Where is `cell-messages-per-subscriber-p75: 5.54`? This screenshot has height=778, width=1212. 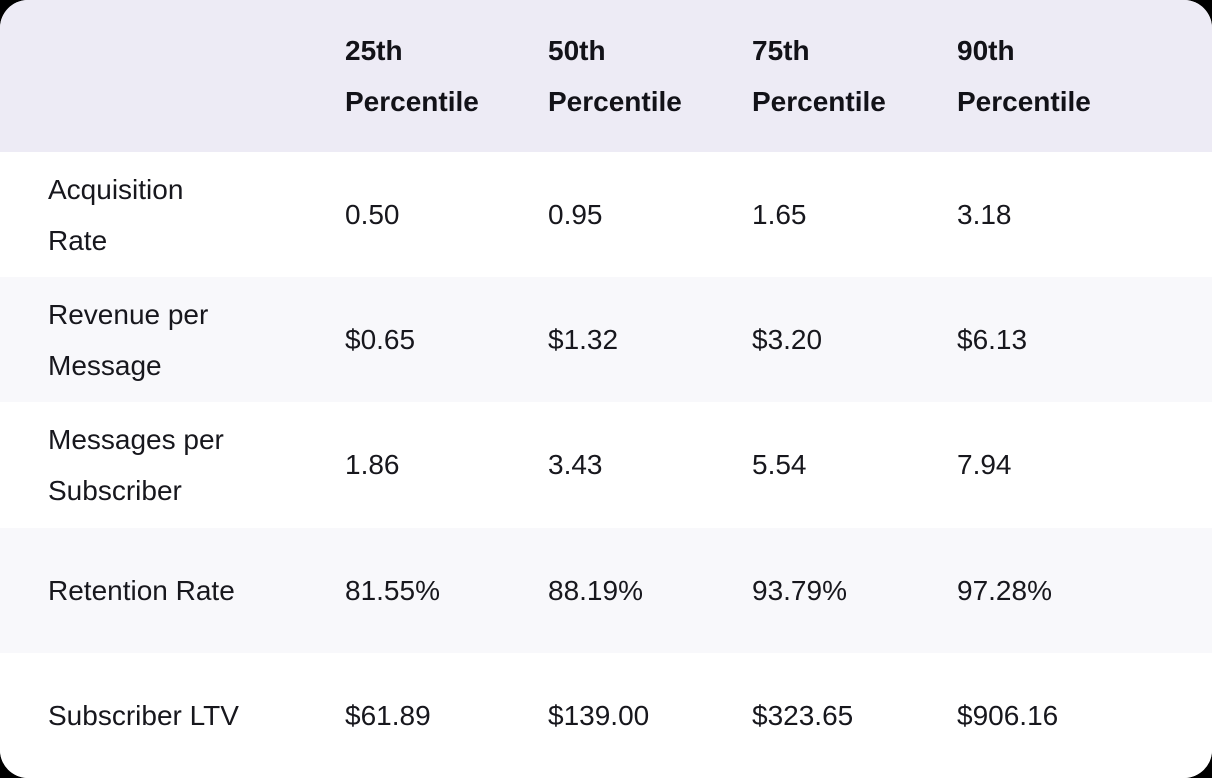
cell-messages-per-subscriber-p75: 5.54 is located at coordinates (779, 465).